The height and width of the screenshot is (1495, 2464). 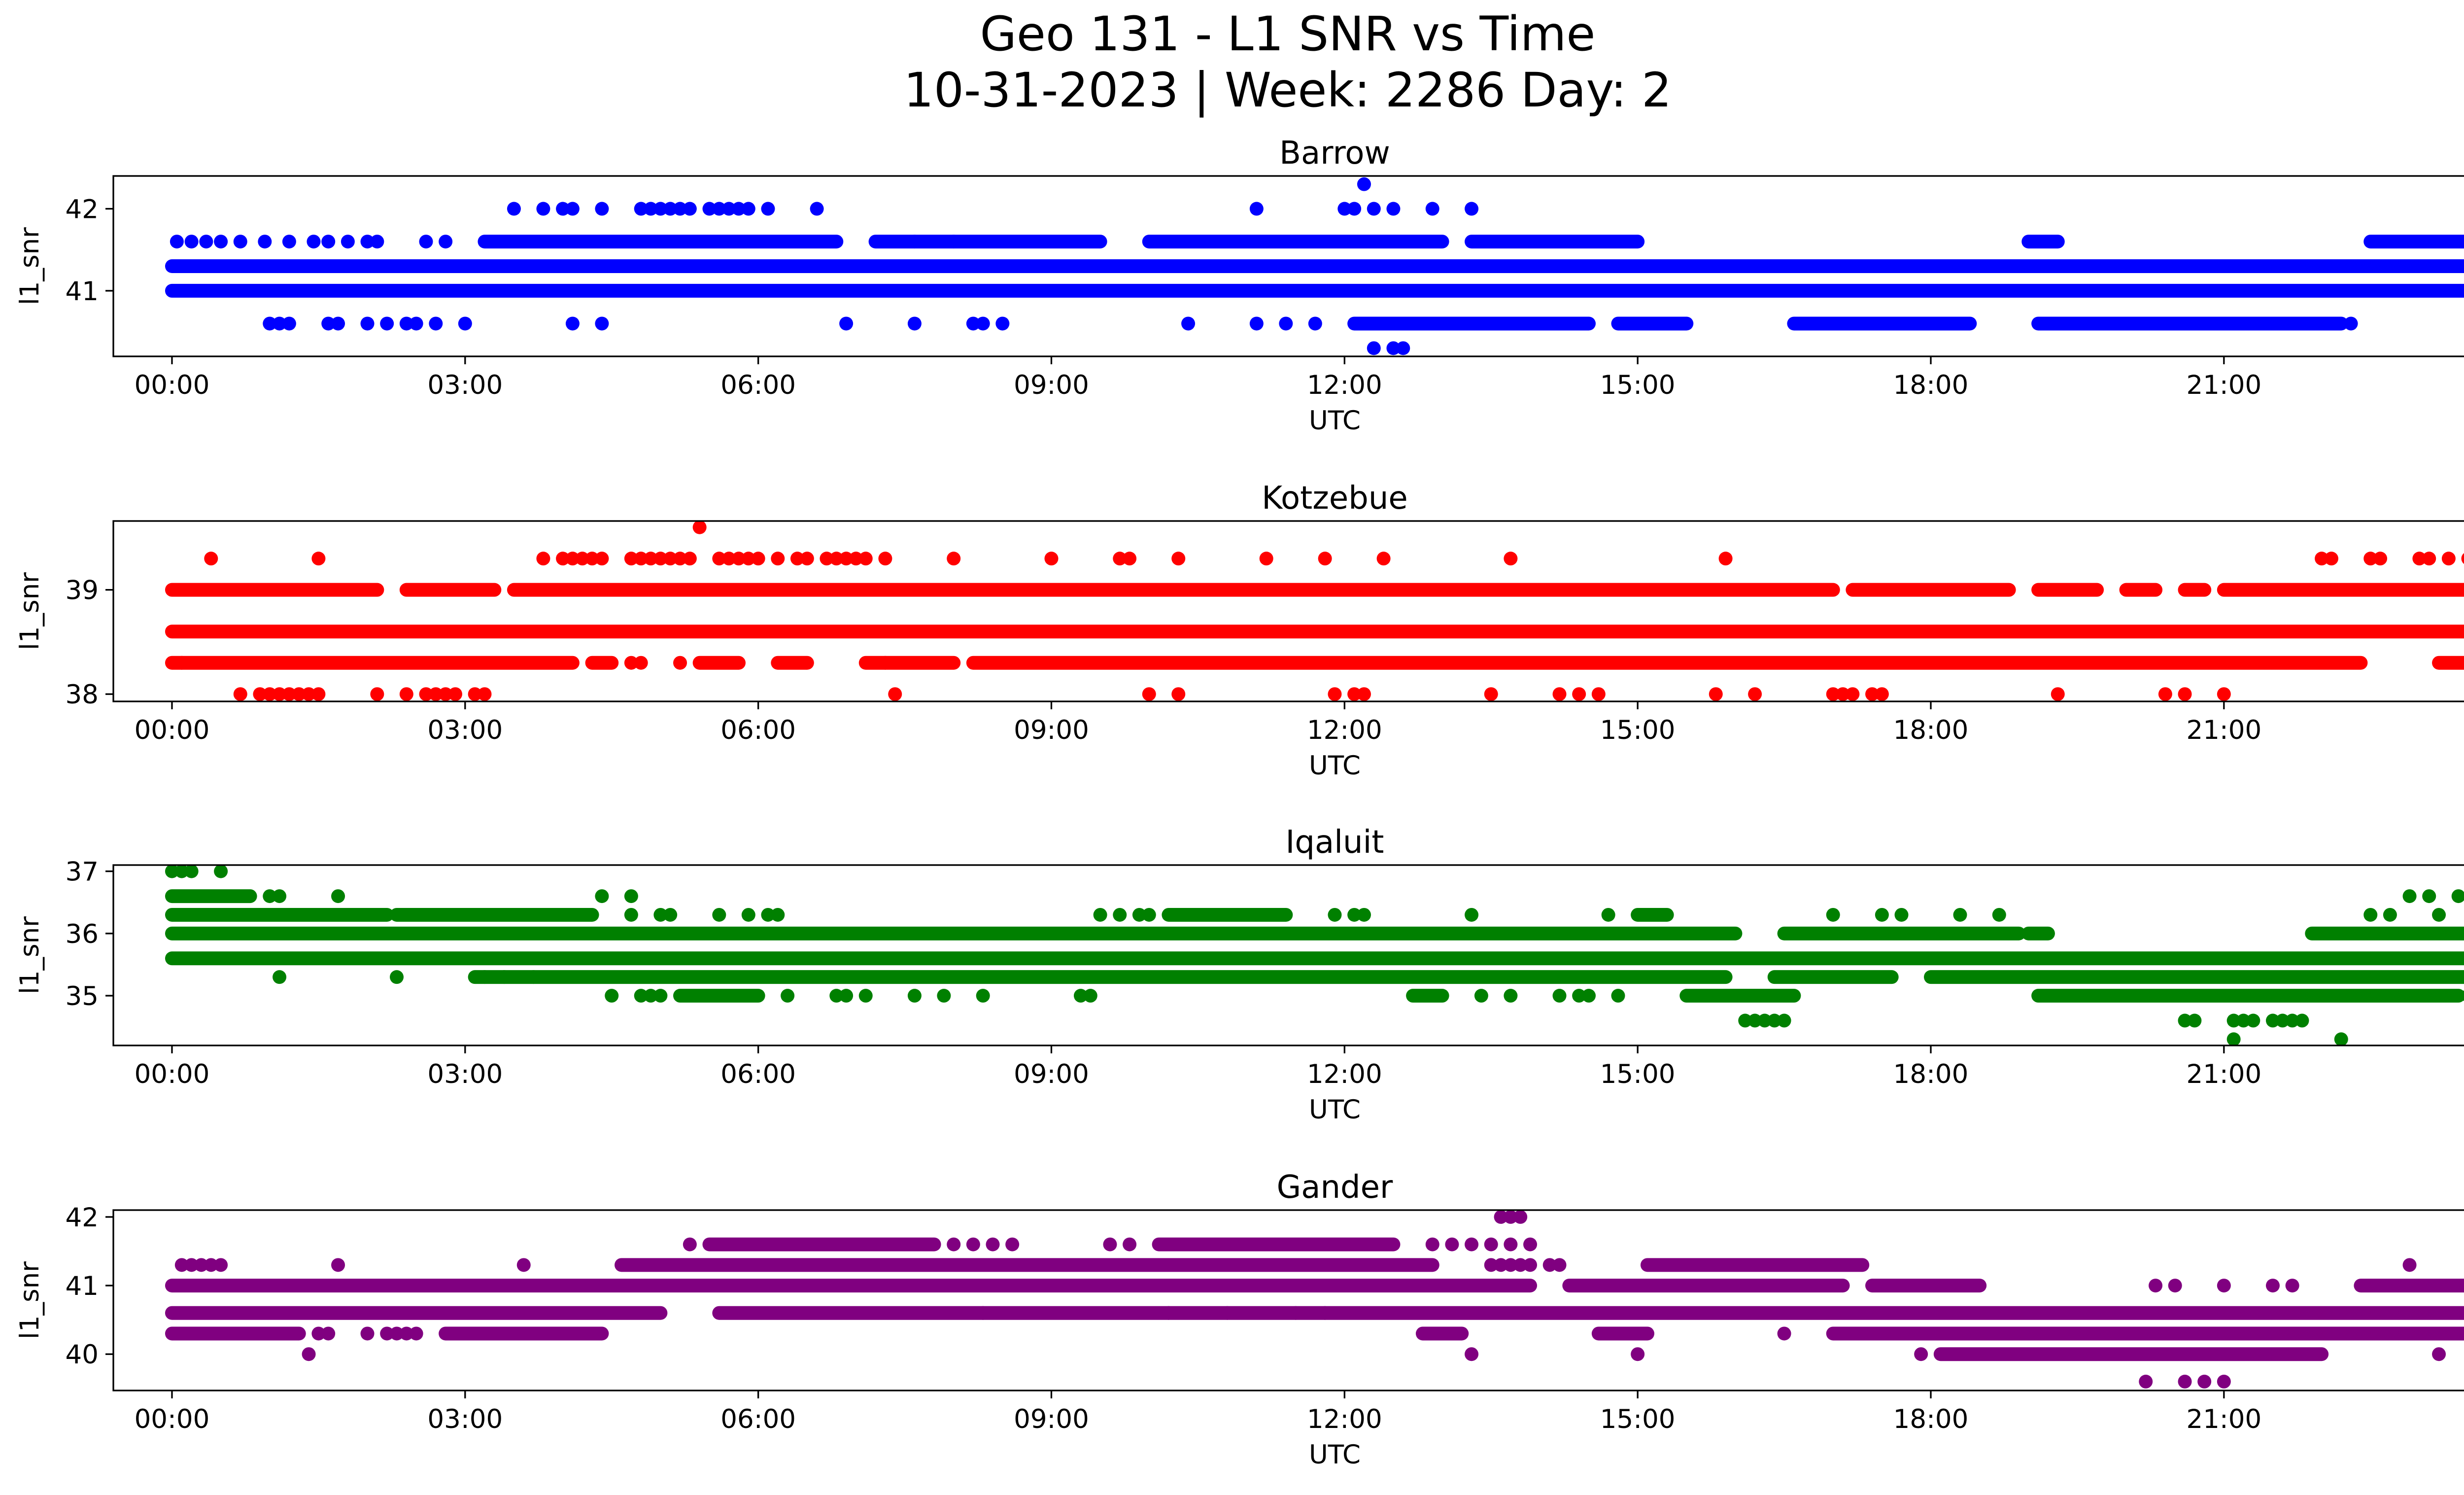 I want to click on plot-frame, so click(x=1288, y=611).